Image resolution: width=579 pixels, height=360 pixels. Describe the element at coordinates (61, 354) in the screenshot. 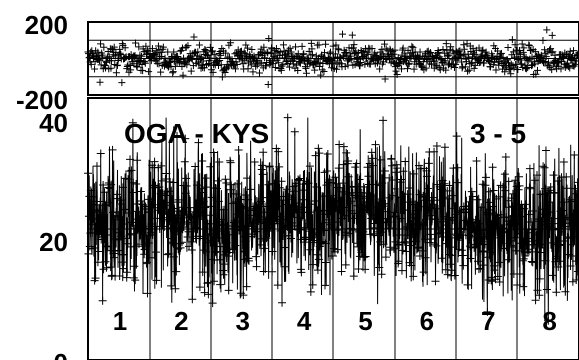

I see `main-tick-label-0: 0` at that location.